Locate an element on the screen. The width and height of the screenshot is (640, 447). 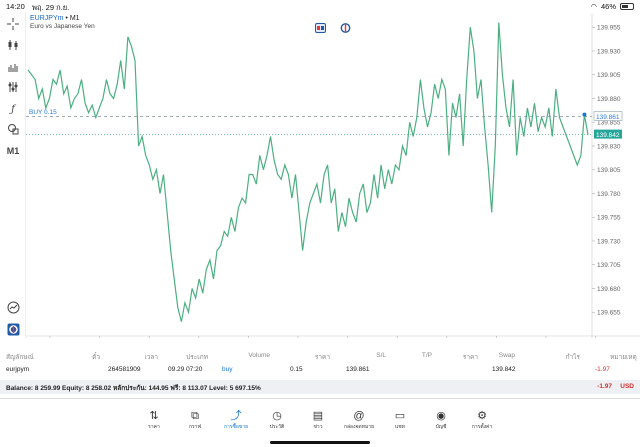
tab-label: บัญชี is located at coordinates (441, 427).